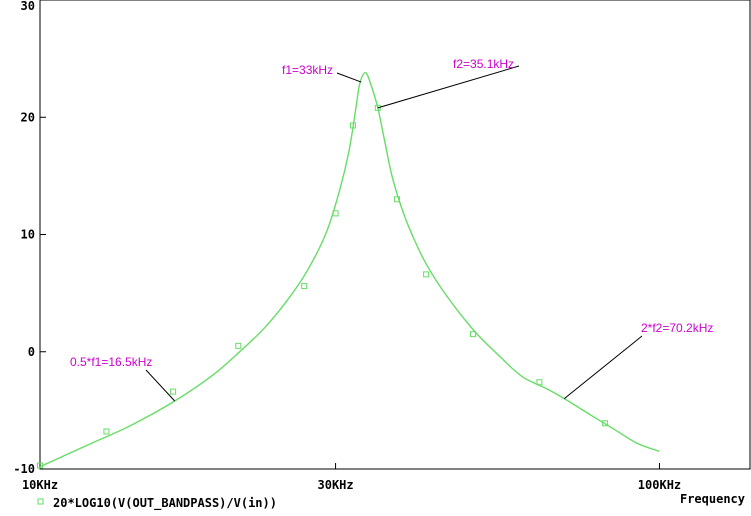  What do you see at coordinates (659, 485) in the screenshot?
I see `x-tick-label: 100KHz` at bounding box center [659, 485].